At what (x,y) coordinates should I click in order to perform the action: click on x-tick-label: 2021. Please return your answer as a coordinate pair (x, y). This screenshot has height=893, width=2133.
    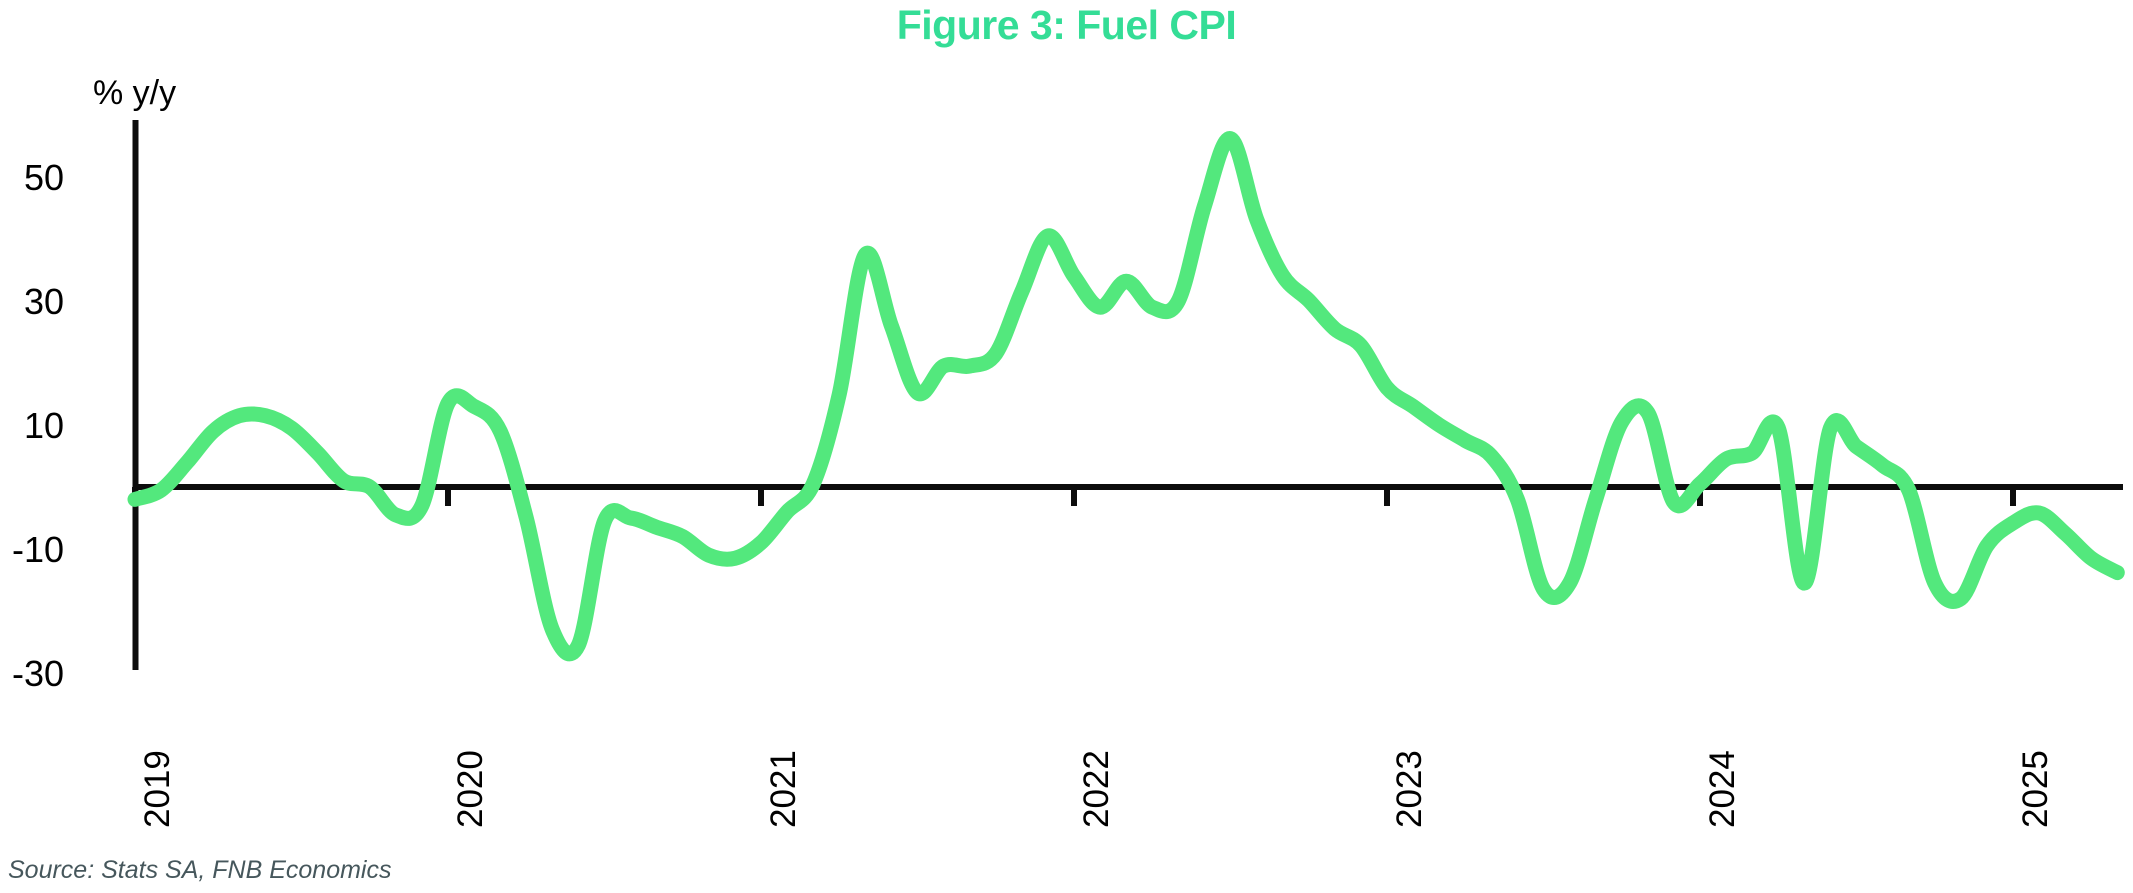
    Looking at the image, I should click on (783, 789).